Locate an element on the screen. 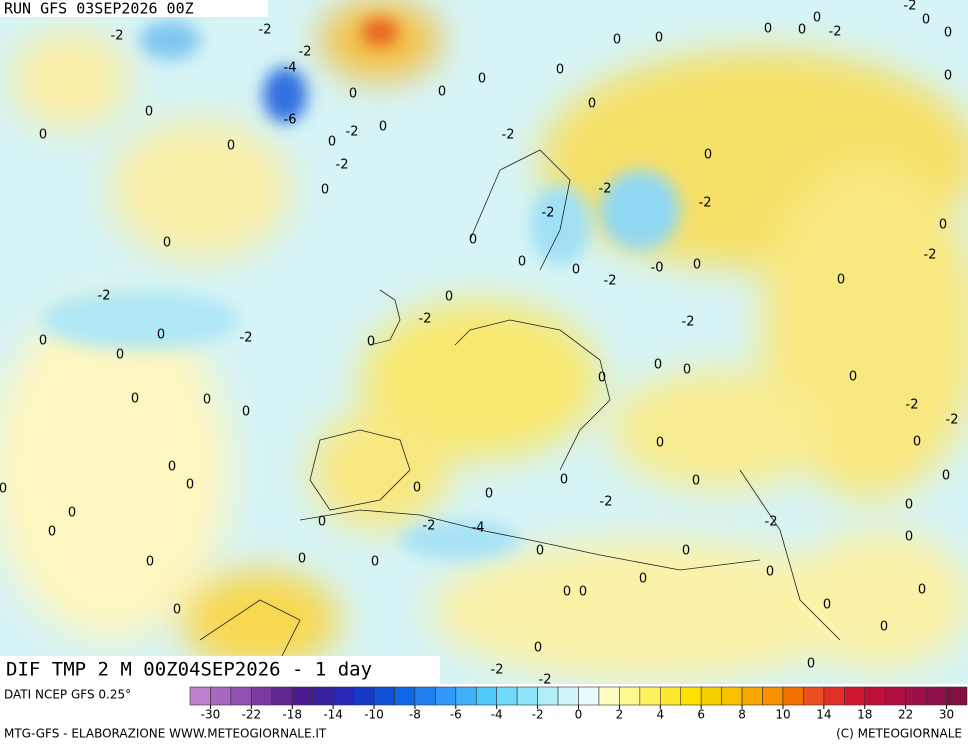 The image size is (968, 745). colorbar-label: 14 is located at coordinates (823, 715).